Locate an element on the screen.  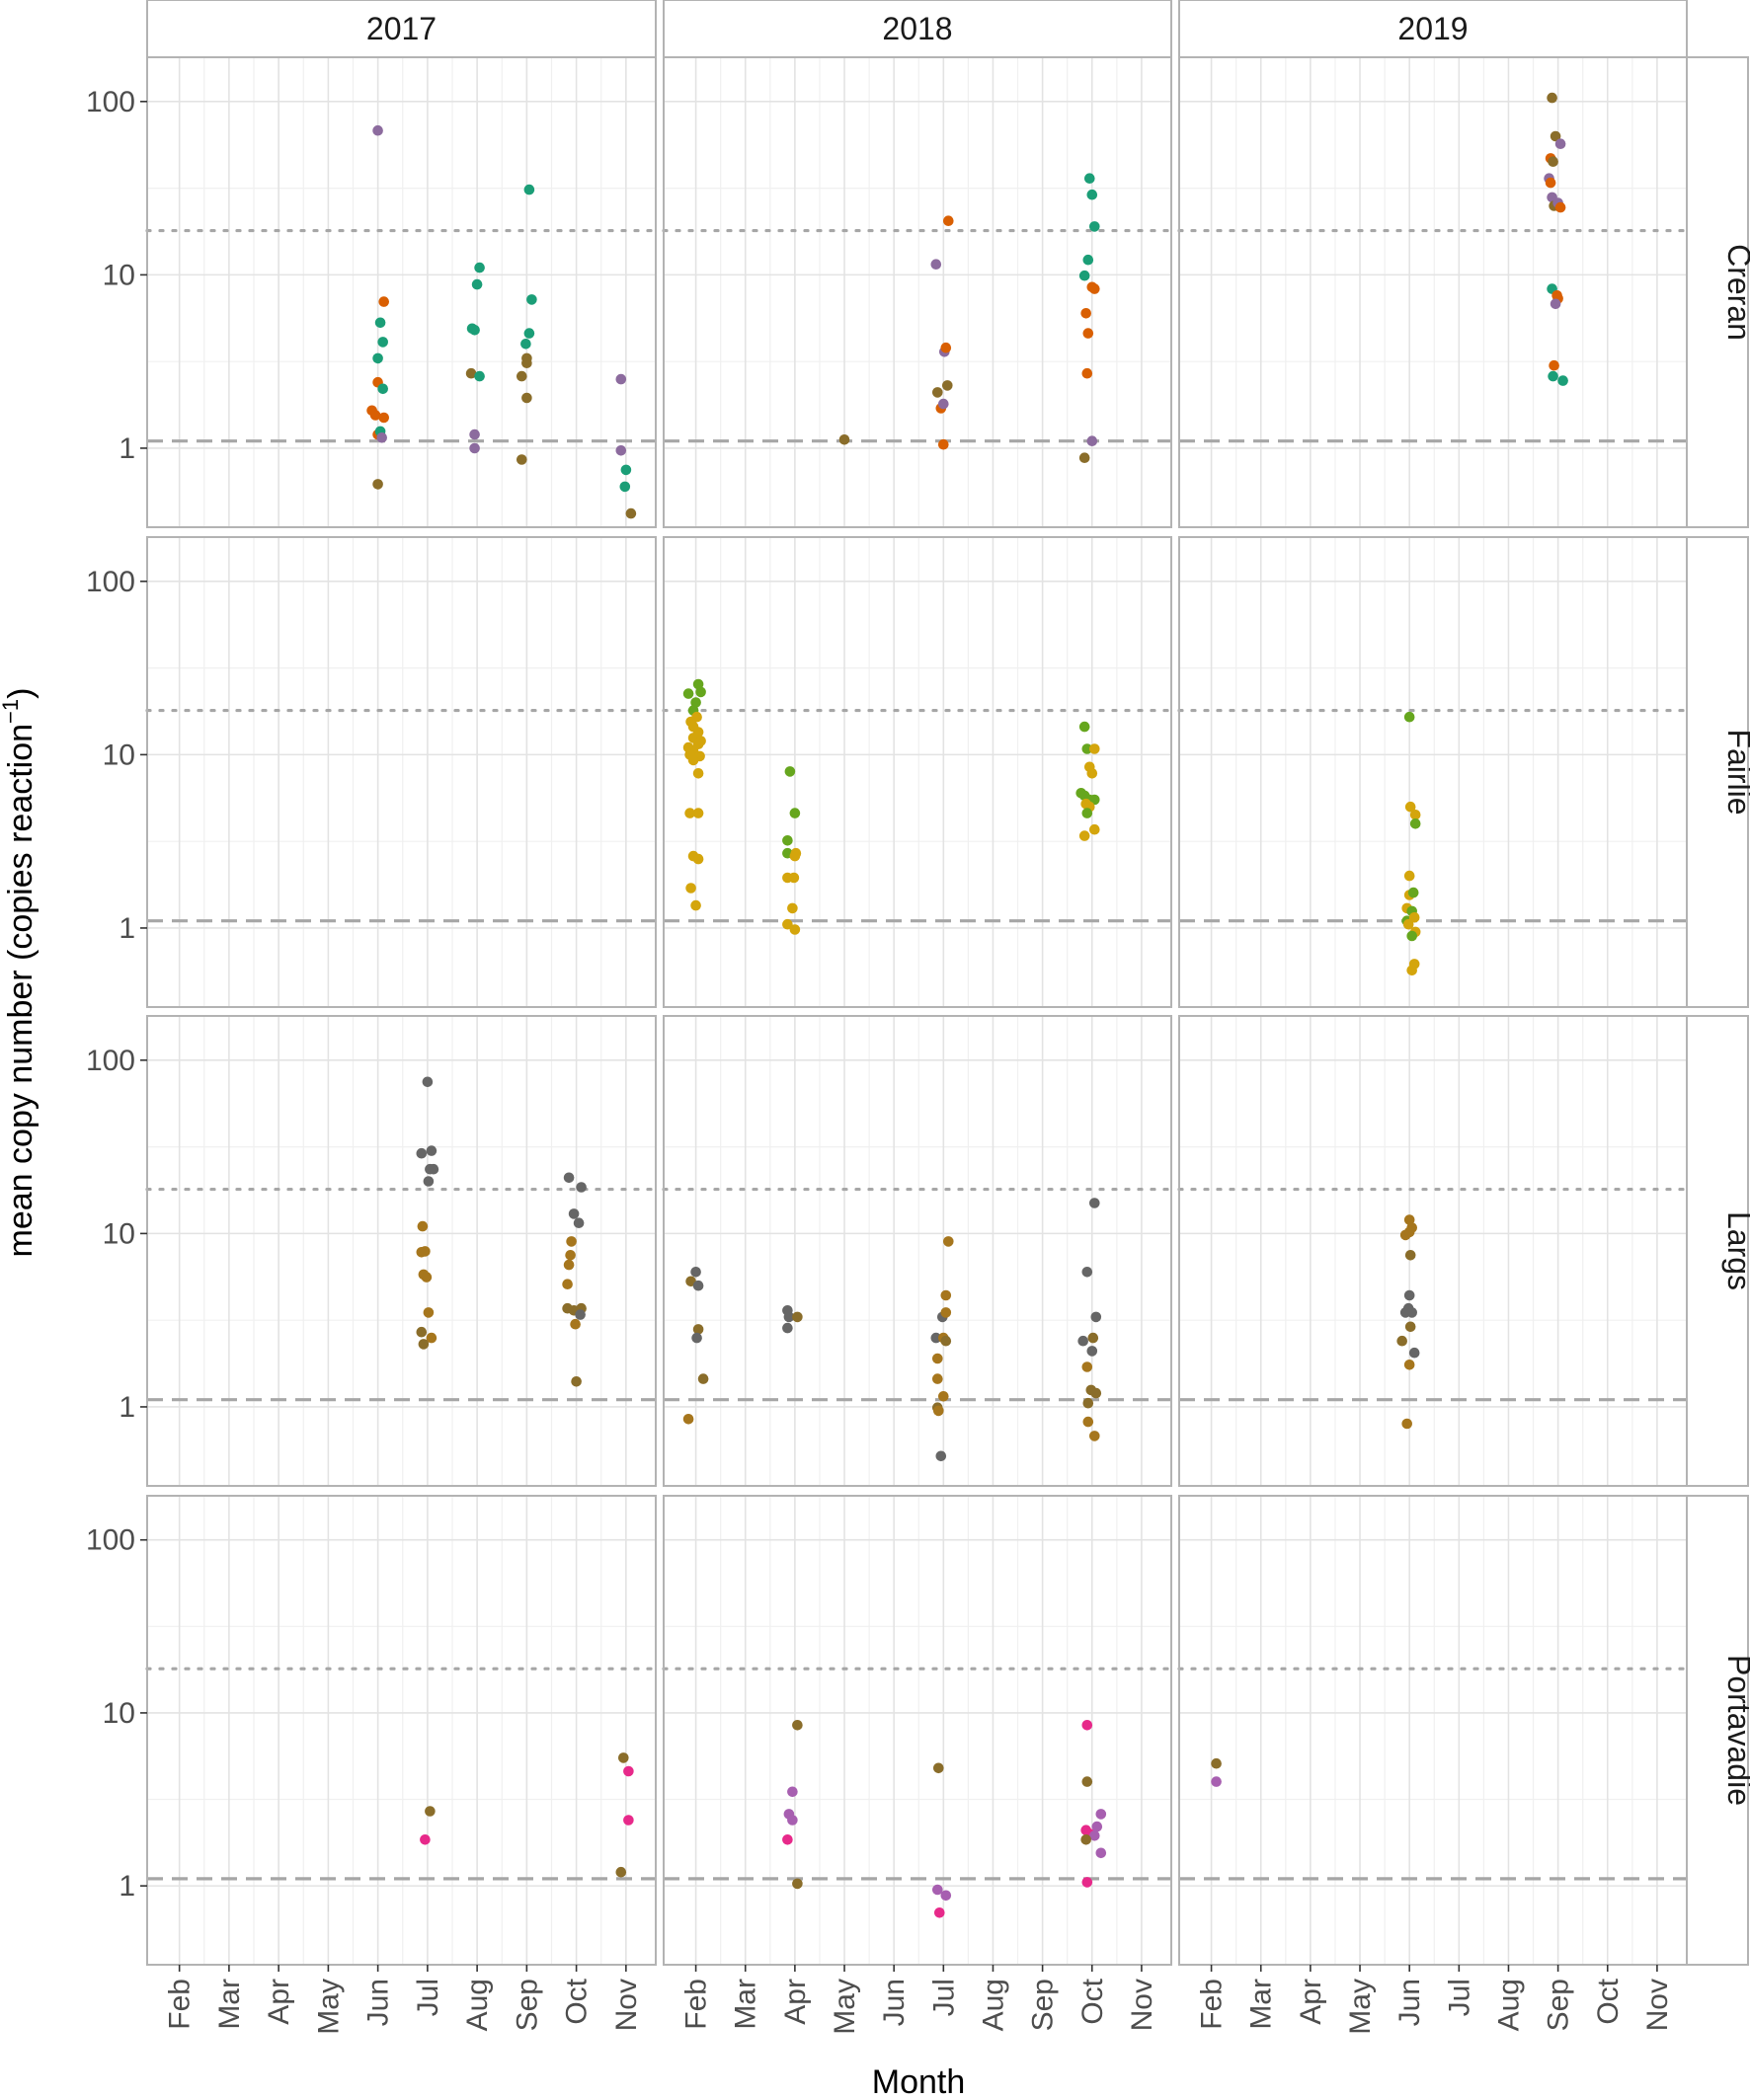
x-axis-title: Month is located at coordinates (919, 2081).